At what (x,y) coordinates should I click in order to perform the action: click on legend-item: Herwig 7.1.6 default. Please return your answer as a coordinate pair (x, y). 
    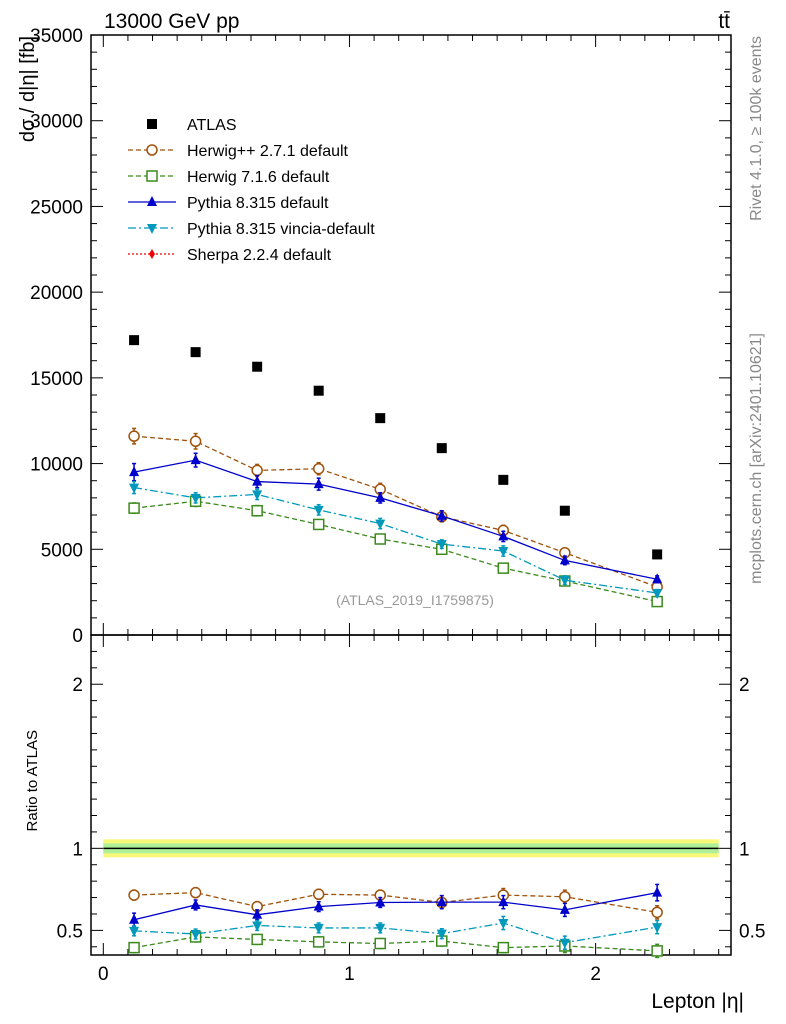
    Looking at the image, I should click on (229, 177).